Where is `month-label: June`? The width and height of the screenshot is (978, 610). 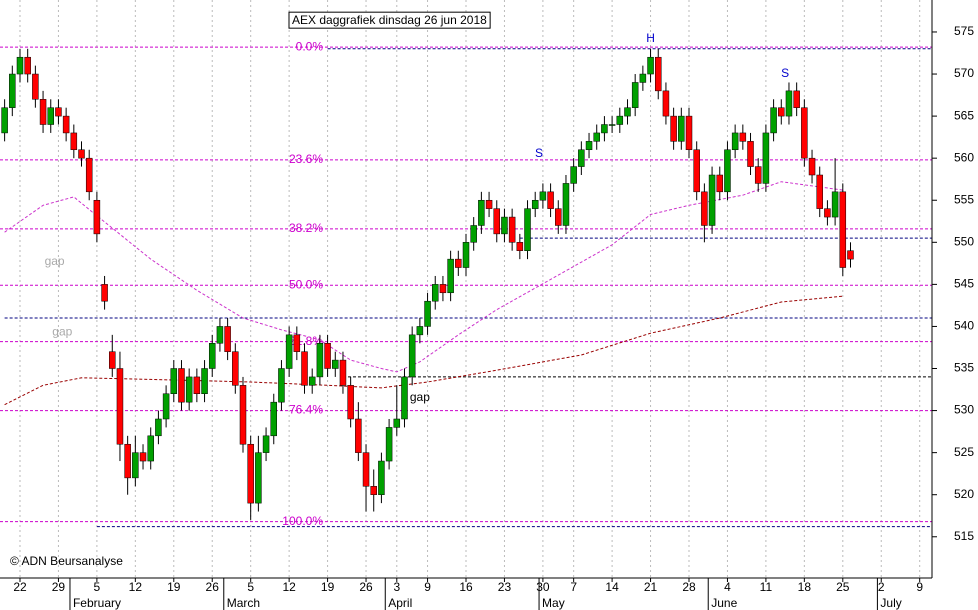 month-label: June is located at coordinates (724, 603).